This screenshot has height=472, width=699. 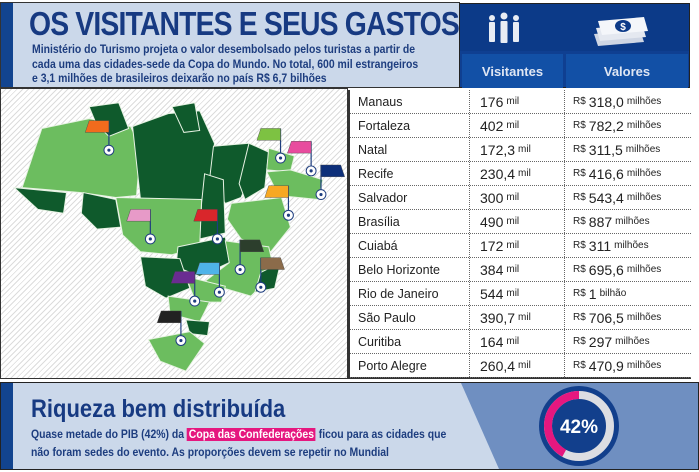 I want to click on value-cell: R$ 416,6 milhões, so click(x=628, y=173).